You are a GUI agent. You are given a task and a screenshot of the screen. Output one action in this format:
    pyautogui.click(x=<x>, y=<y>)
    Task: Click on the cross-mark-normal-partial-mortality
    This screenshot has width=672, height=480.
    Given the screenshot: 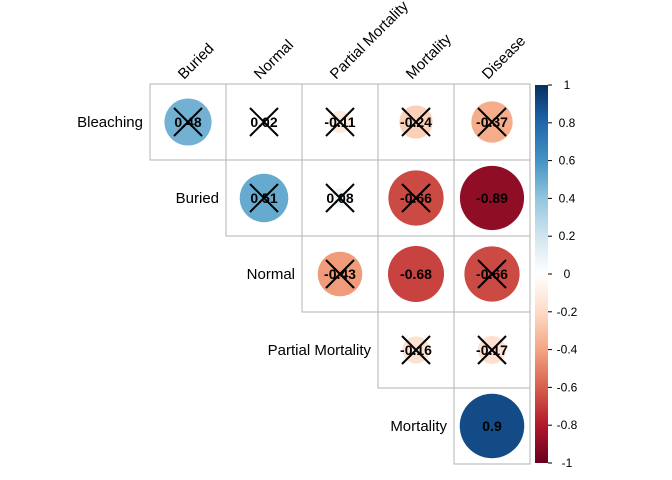 What is the action you would take?
    pyautogui.click(x=340, y=274)
    